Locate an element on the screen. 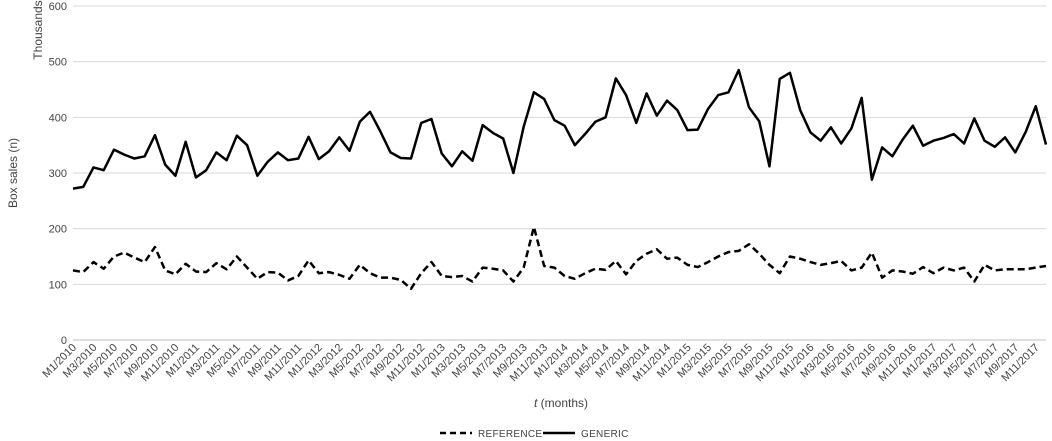 This screenshot has height=441, width=1052. series-line-reference is located at coordinates (559, 258).